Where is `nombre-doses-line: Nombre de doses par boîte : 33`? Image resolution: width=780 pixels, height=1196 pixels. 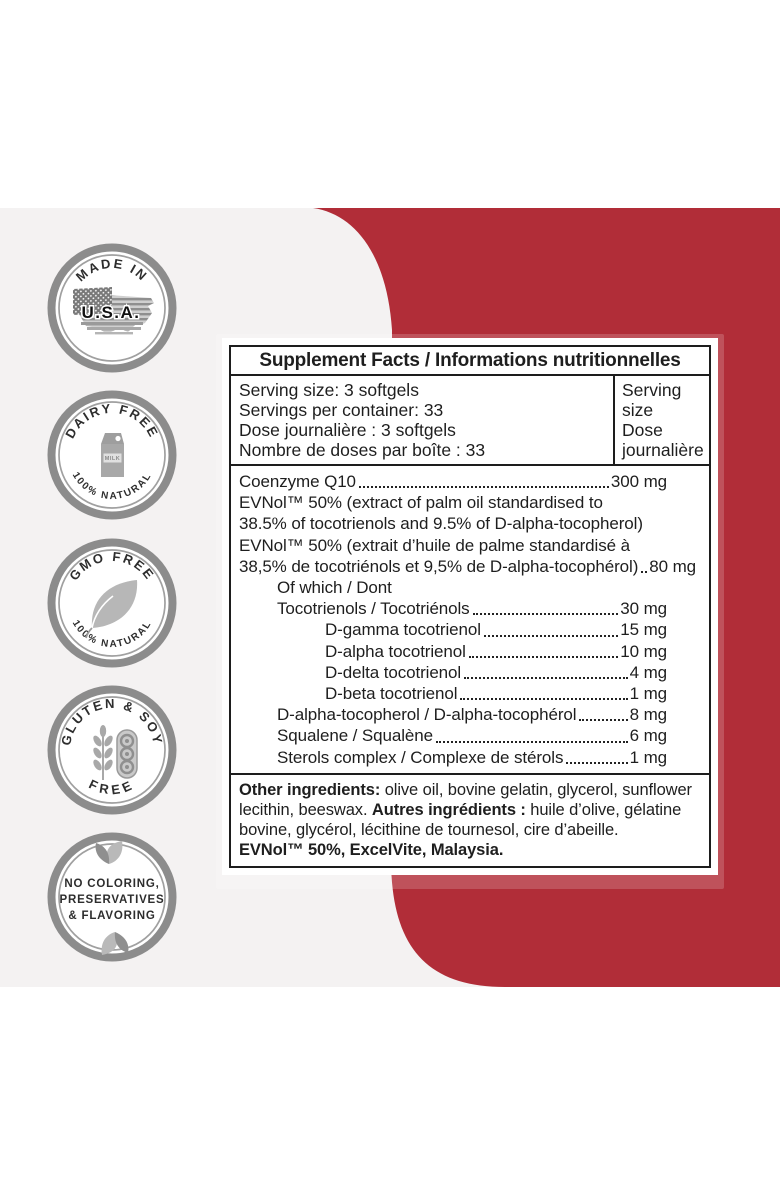 nombre-doses-line: Nombre de doses par boîte : 33 is located at coordinates (362, 450).